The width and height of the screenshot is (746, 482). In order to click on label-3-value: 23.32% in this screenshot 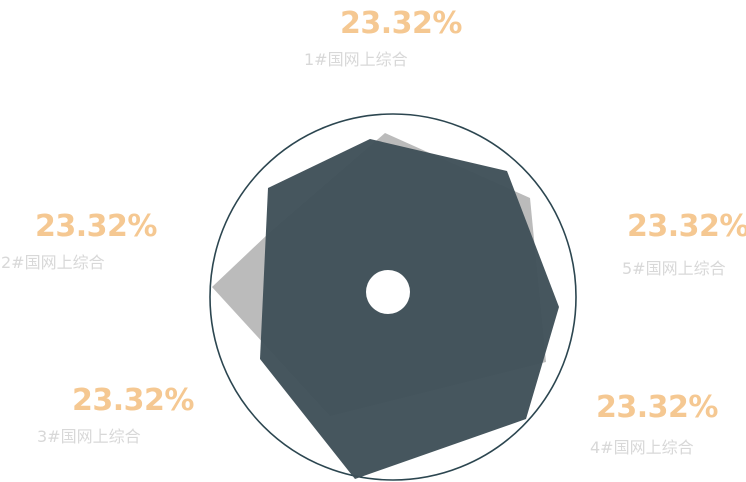, I will do `click(133, 400)`.